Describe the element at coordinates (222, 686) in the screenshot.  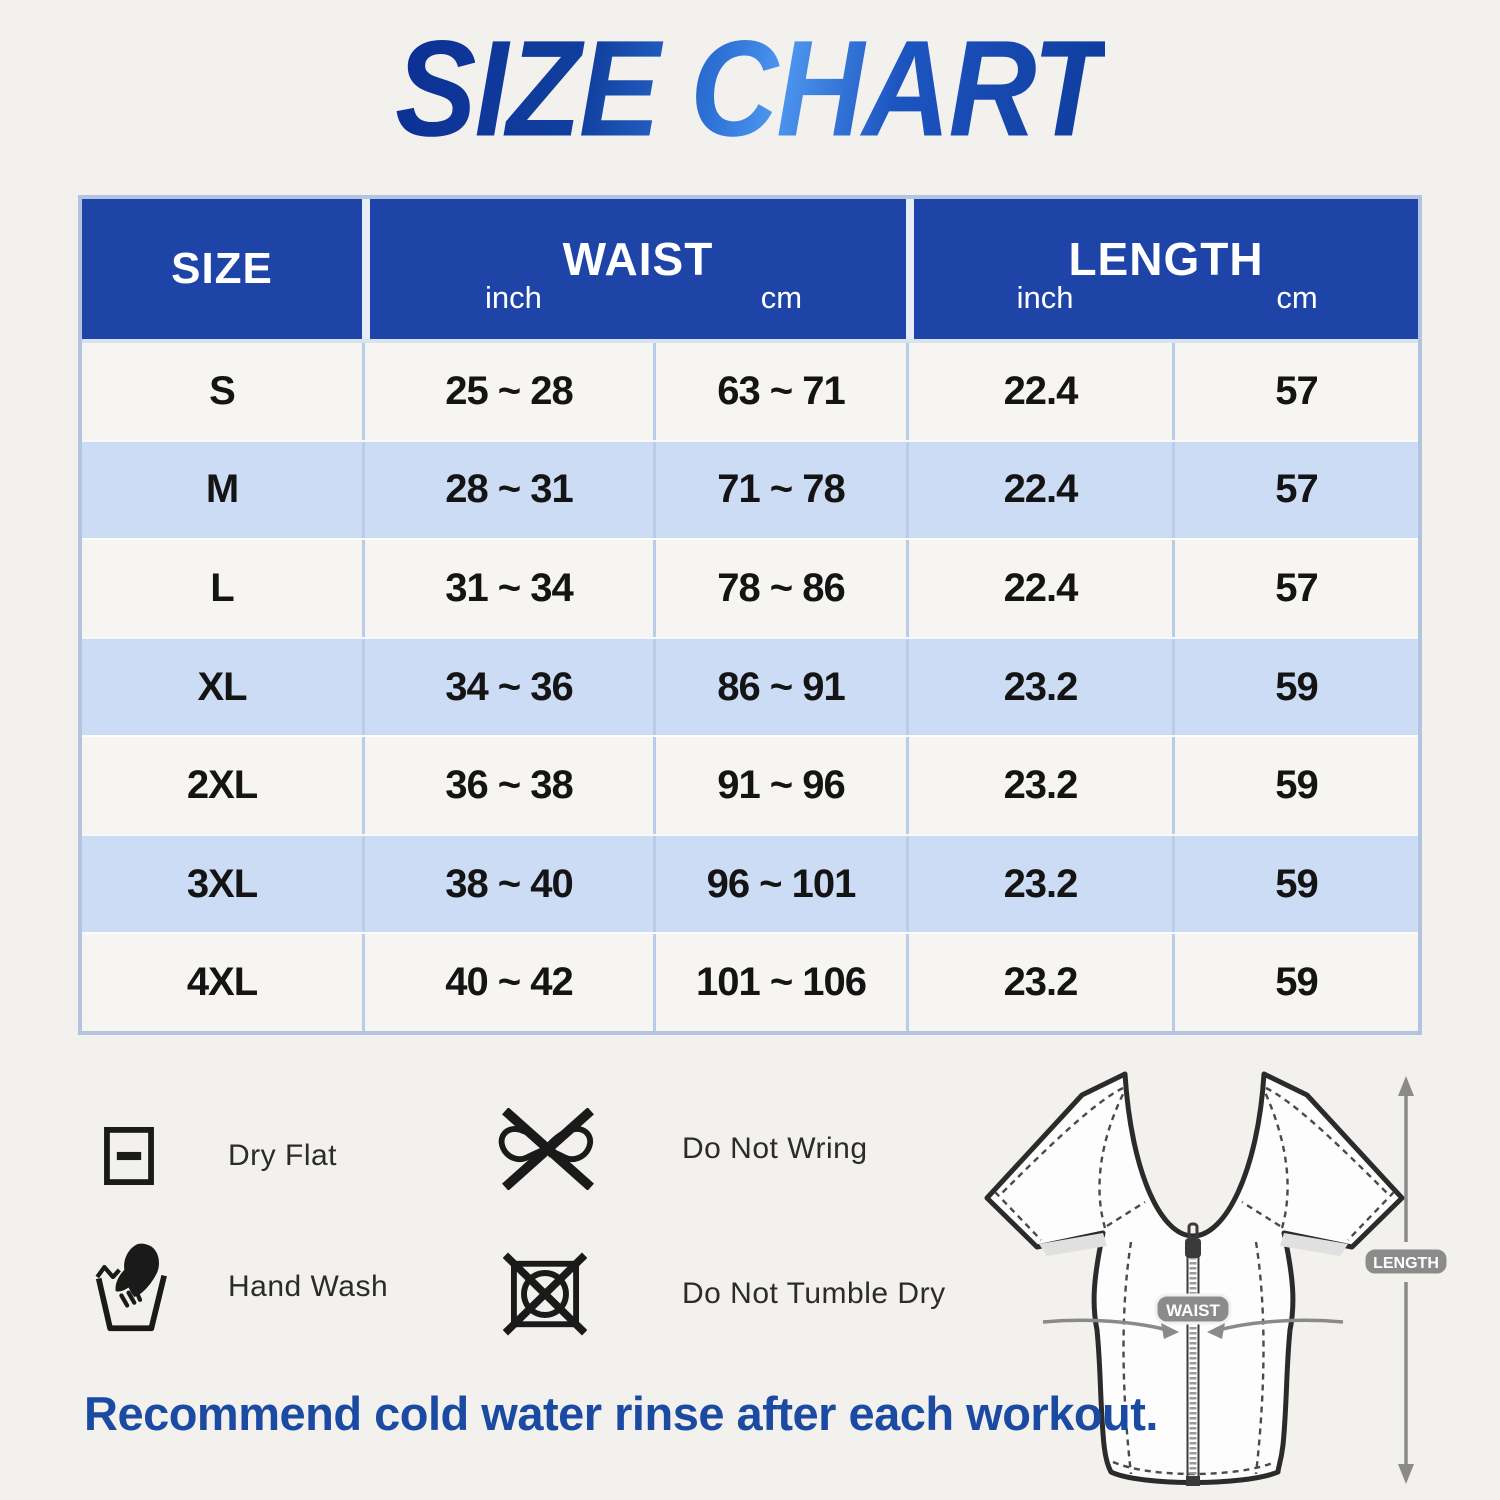
I see `size-cell: XL` at that location.